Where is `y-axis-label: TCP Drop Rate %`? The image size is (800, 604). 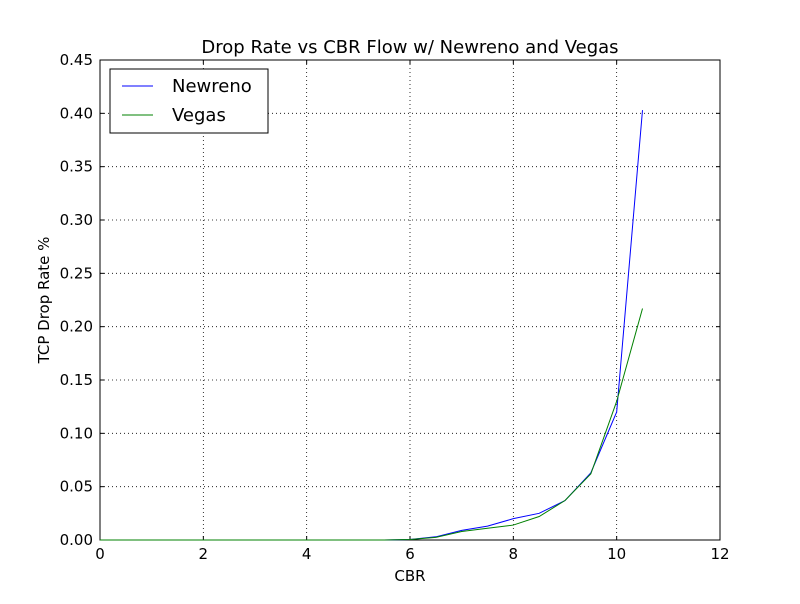 y-axis-label: TCP Drop Rate % is located at coordinates (44, 301).